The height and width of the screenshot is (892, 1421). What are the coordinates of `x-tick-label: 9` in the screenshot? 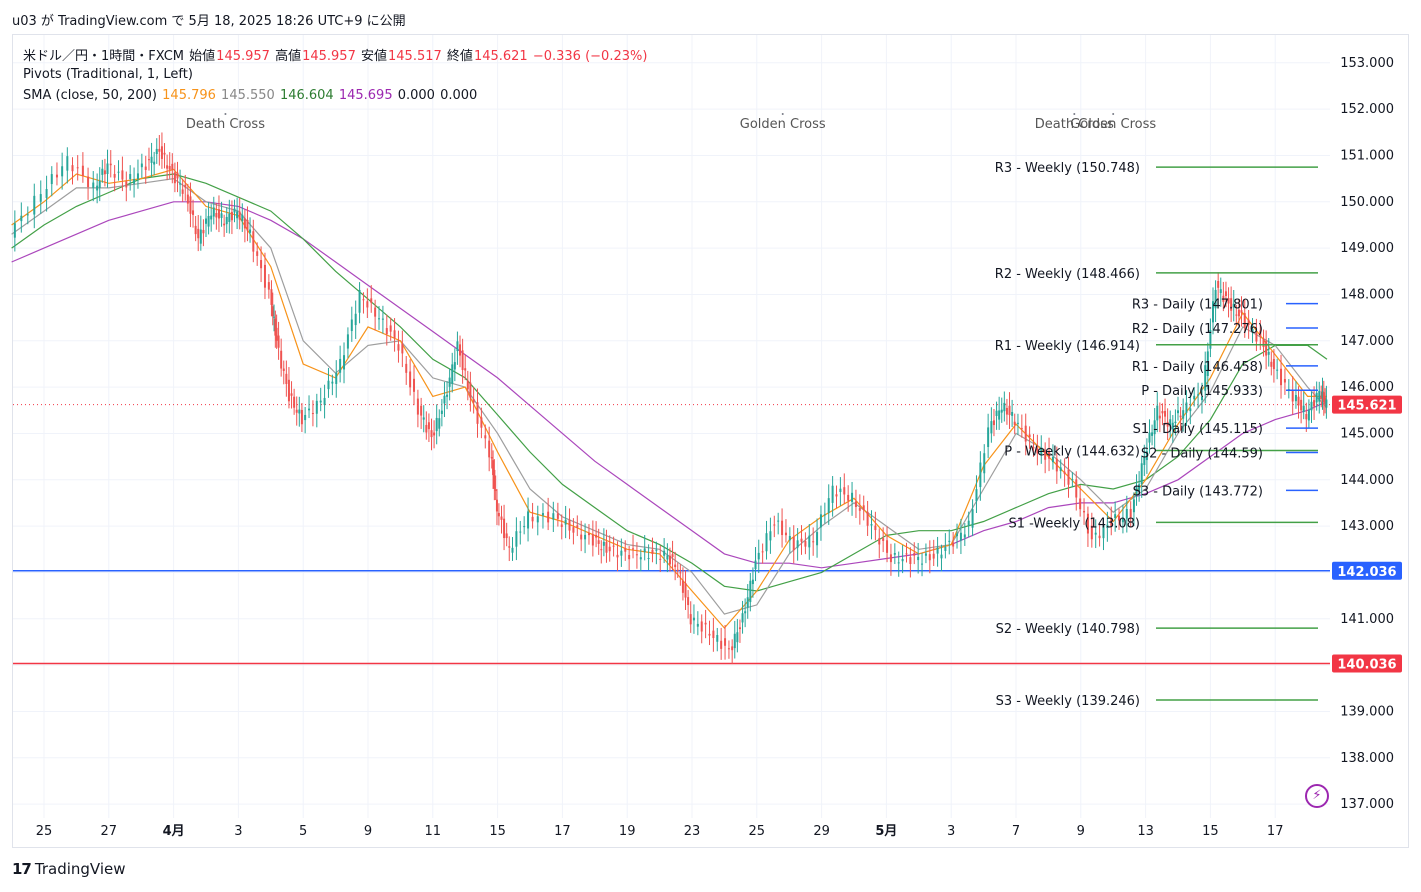 It's located at (368, 831).